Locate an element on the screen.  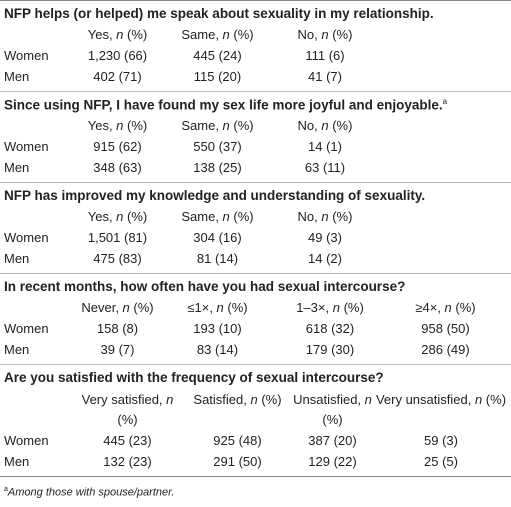
cell: 111 (6) is located at coordinates (325, 55).